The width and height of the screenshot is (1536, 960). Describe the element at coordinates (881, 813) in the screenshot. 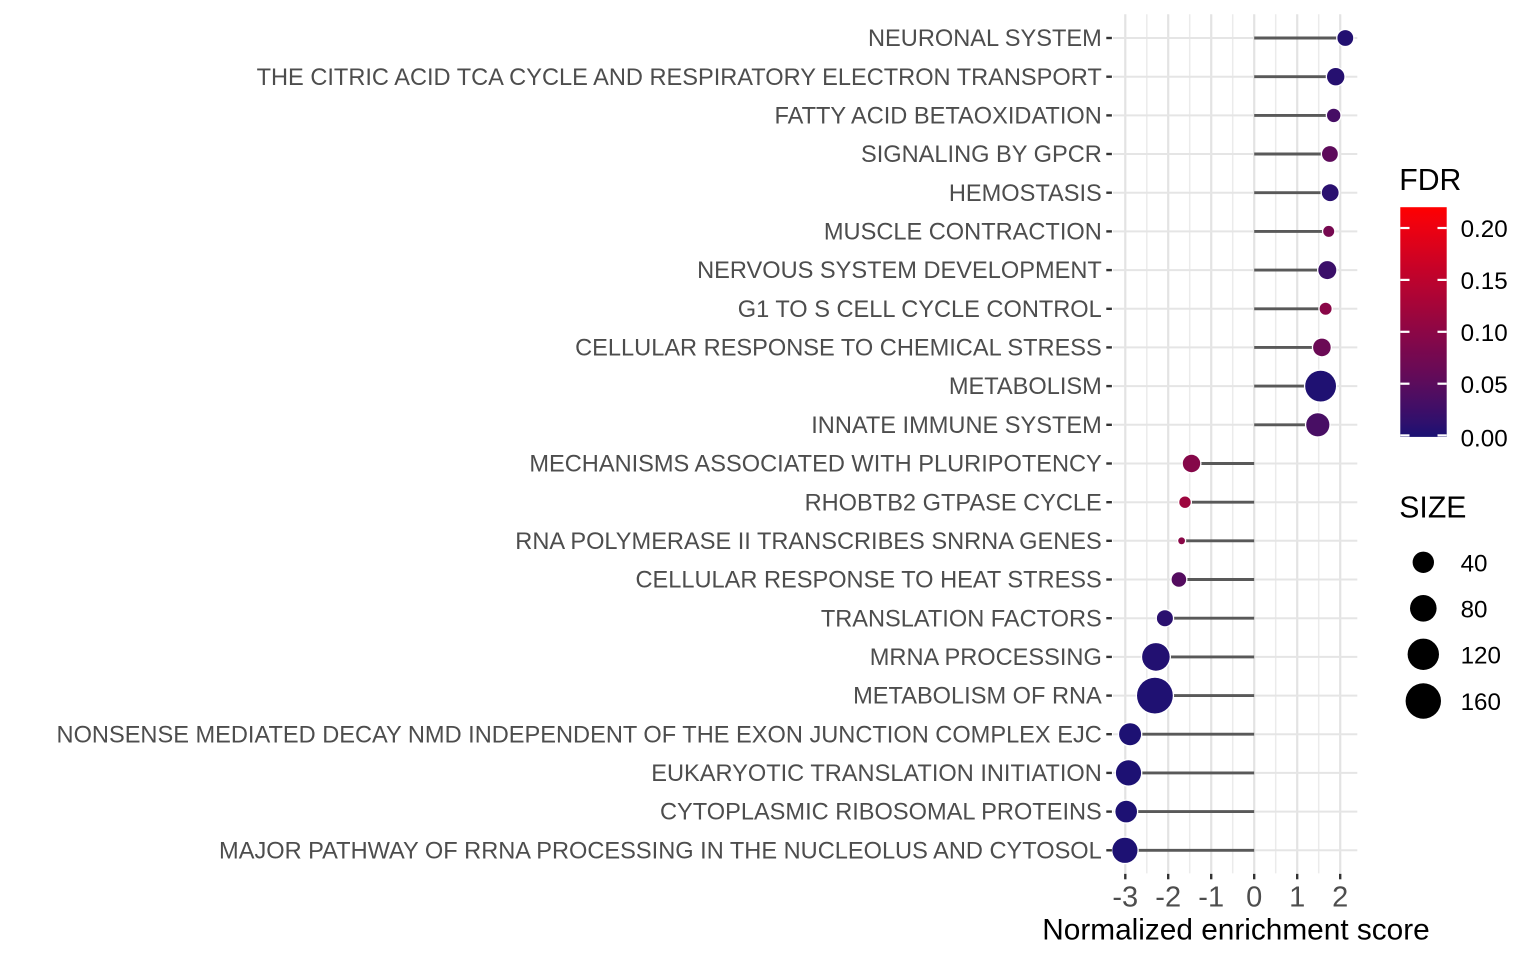

I see `svg-text: CYTOPLASMIC RIBOSOMAL PROTEINS` at that location.